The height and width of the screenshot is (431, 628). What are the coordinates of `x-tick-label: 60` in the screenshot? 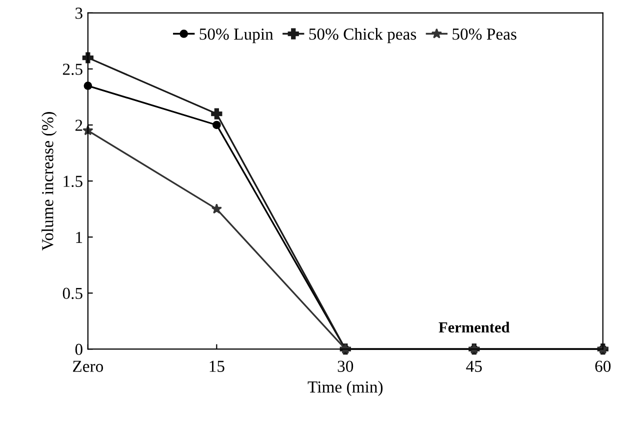 It's located at (603, 366).